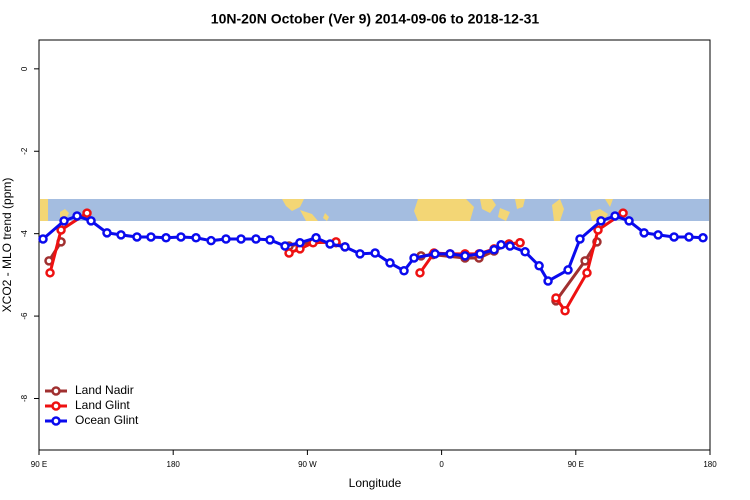 This screenshot has height=500, width=750. What do you see at coordinates (375, 483) in the screenshot?
I see `x-axis-label: Longitude` at bounding box center [375, 483].